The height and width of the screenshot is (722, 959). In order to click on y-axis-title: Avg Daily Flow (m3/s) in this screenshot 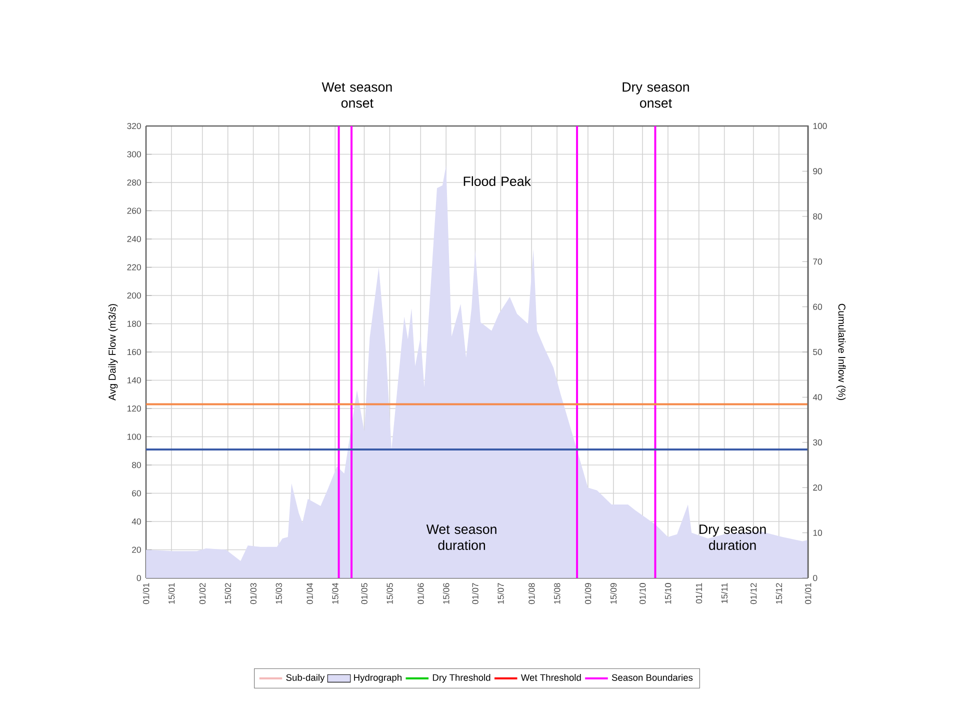, I will do `click(113, 352)`.